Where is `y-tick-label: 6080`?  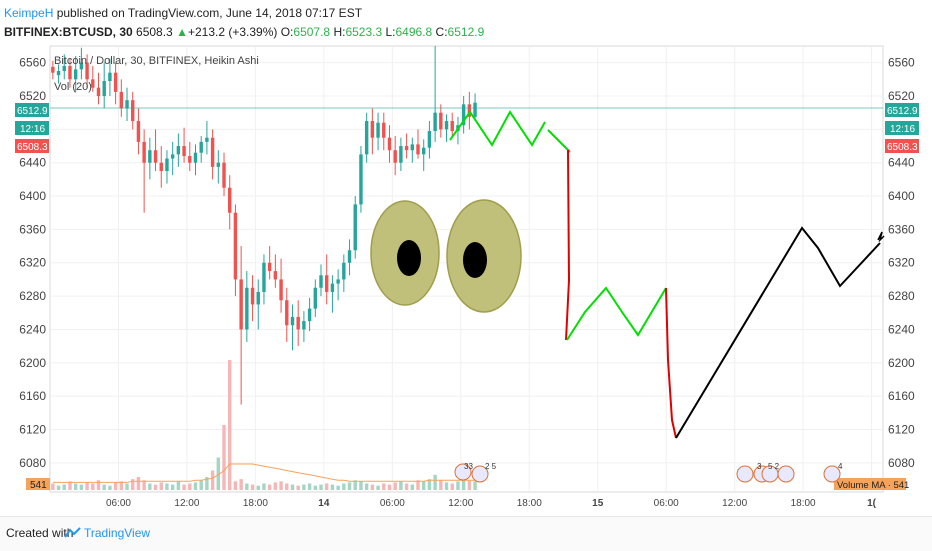 y-tick-label: 6080 is located at coordinates (901, 463).